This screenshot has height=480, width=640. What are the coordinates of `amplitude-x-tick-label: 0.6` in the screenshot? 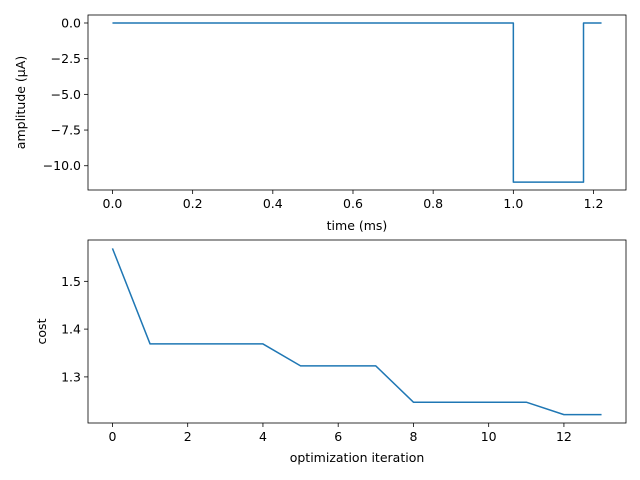 It's located at (353, 203).